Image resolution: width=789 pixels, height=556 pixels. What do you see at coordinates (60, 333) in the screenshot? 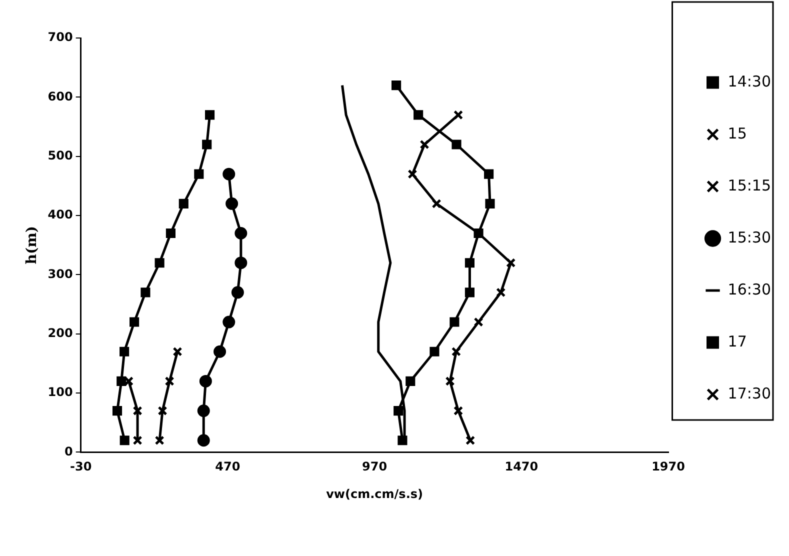
I see `y-tick-label: 200` at bounding box center [60, 333].